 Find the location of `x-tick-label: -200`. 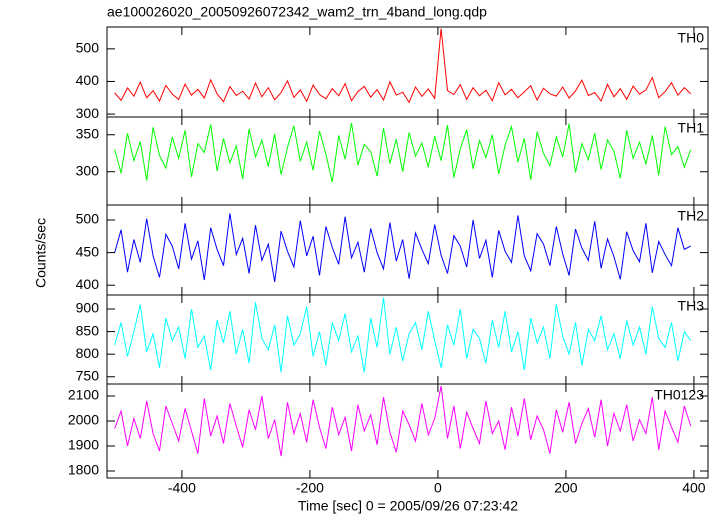

x-tick-label: -200 is located at coordinates (310, 488).